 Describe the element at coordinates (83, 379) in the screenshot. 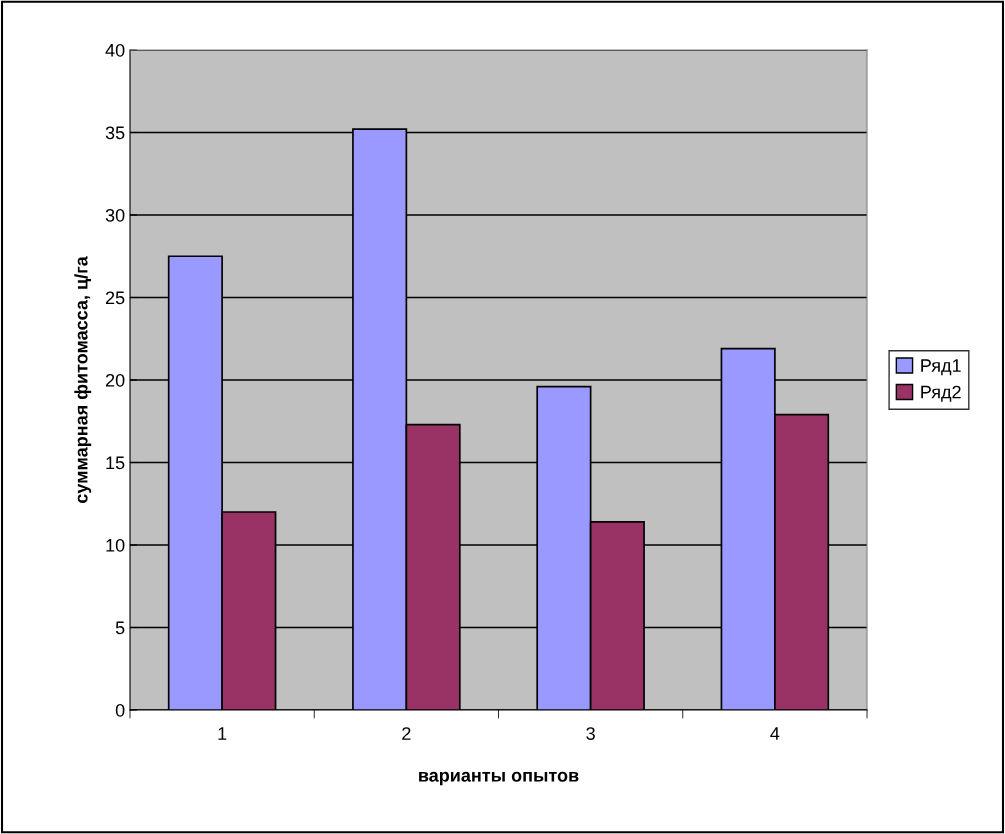

I see `y-axis-title: суммарная фитомасса, ц/га` at that location.